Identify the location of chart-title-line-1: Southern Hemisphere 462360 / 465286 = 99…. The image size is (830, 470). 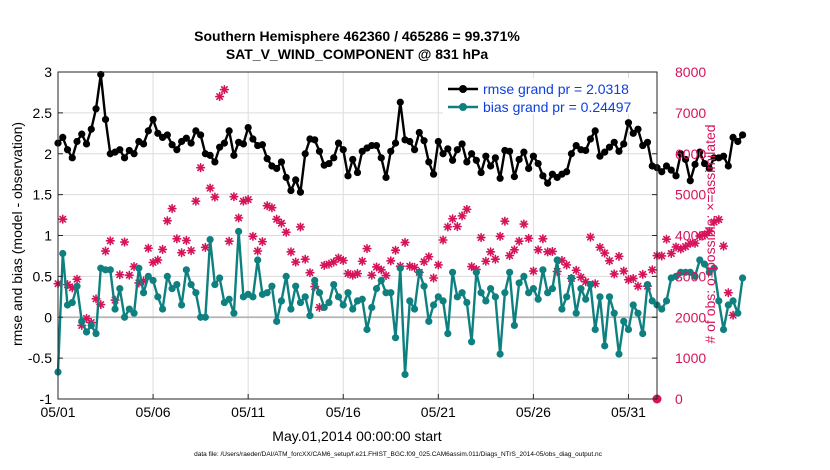
(357, 36).